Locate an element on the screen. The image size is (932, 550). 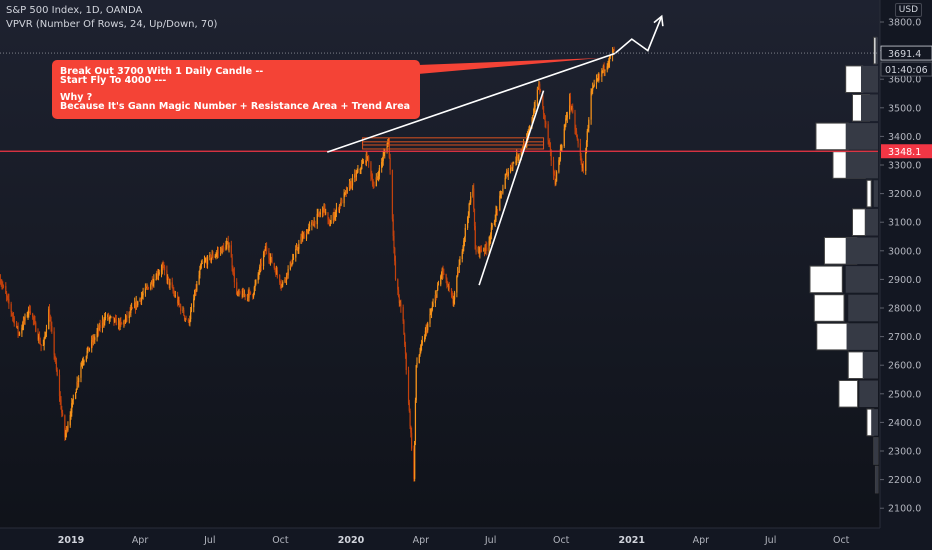
indicator-title: VPVR (Number Of Rows, 24, Up/Down, 70) is located at coordinates (112, 24).